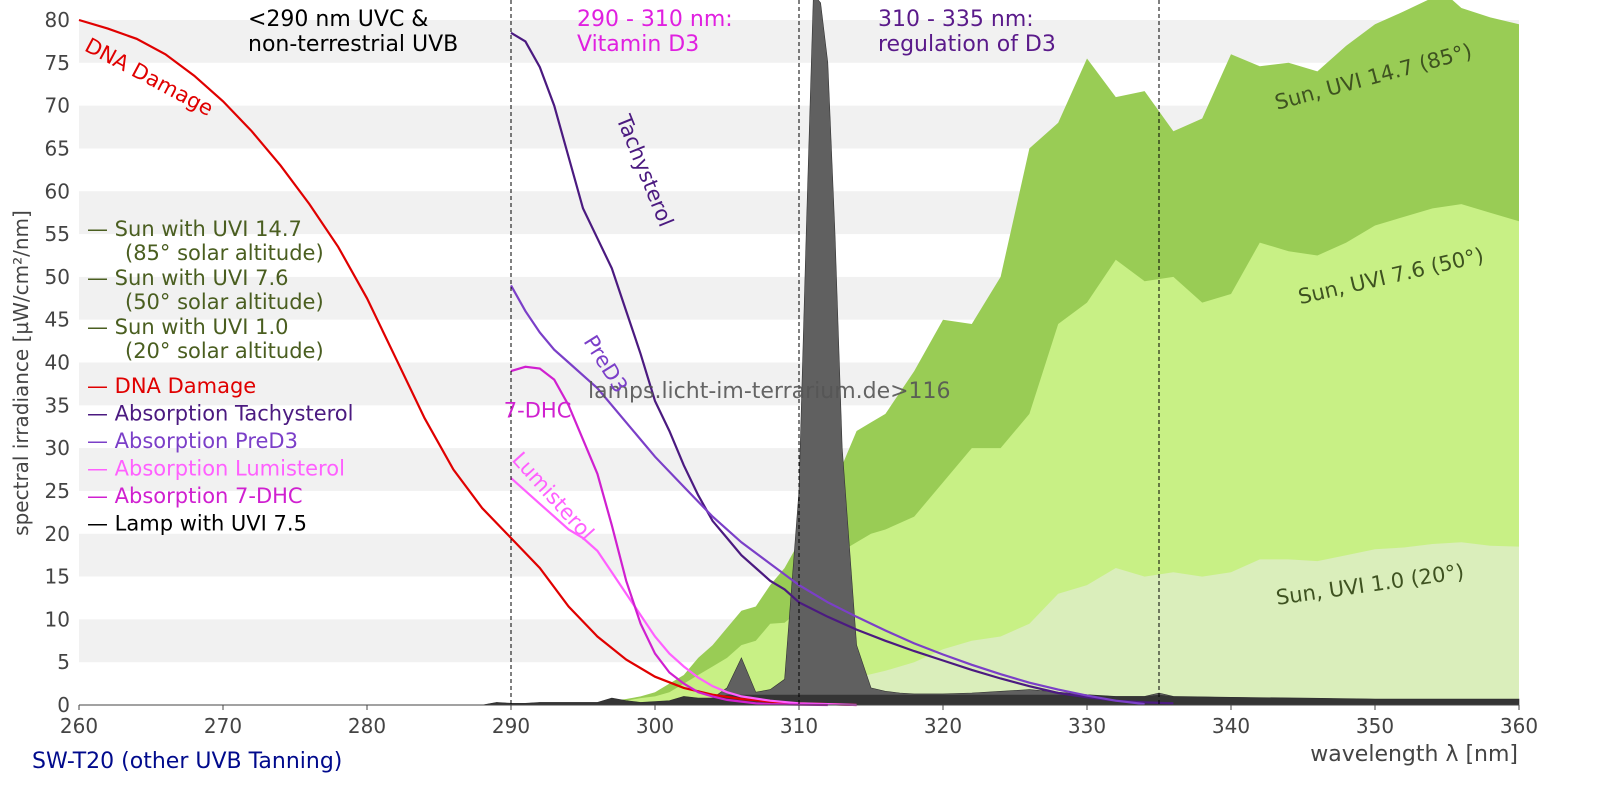  Describe the element at coordinates (655, 19) in the screenshot. I see `region-label: 290 - 310 nm:` at that location.